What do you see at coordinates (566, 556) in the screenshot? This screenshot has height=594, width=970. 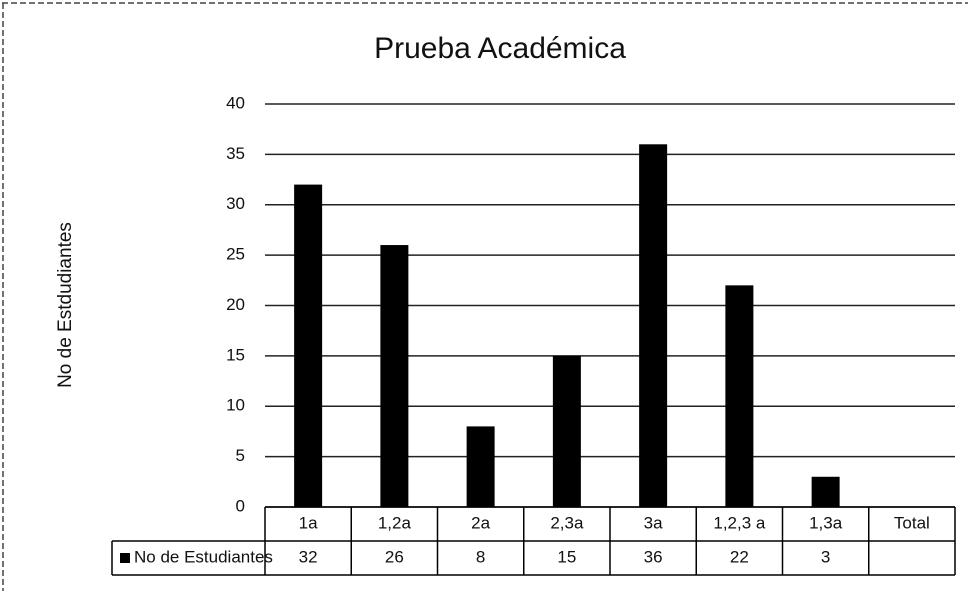 I see `table-value: 15` at bounding box center [566, 556].